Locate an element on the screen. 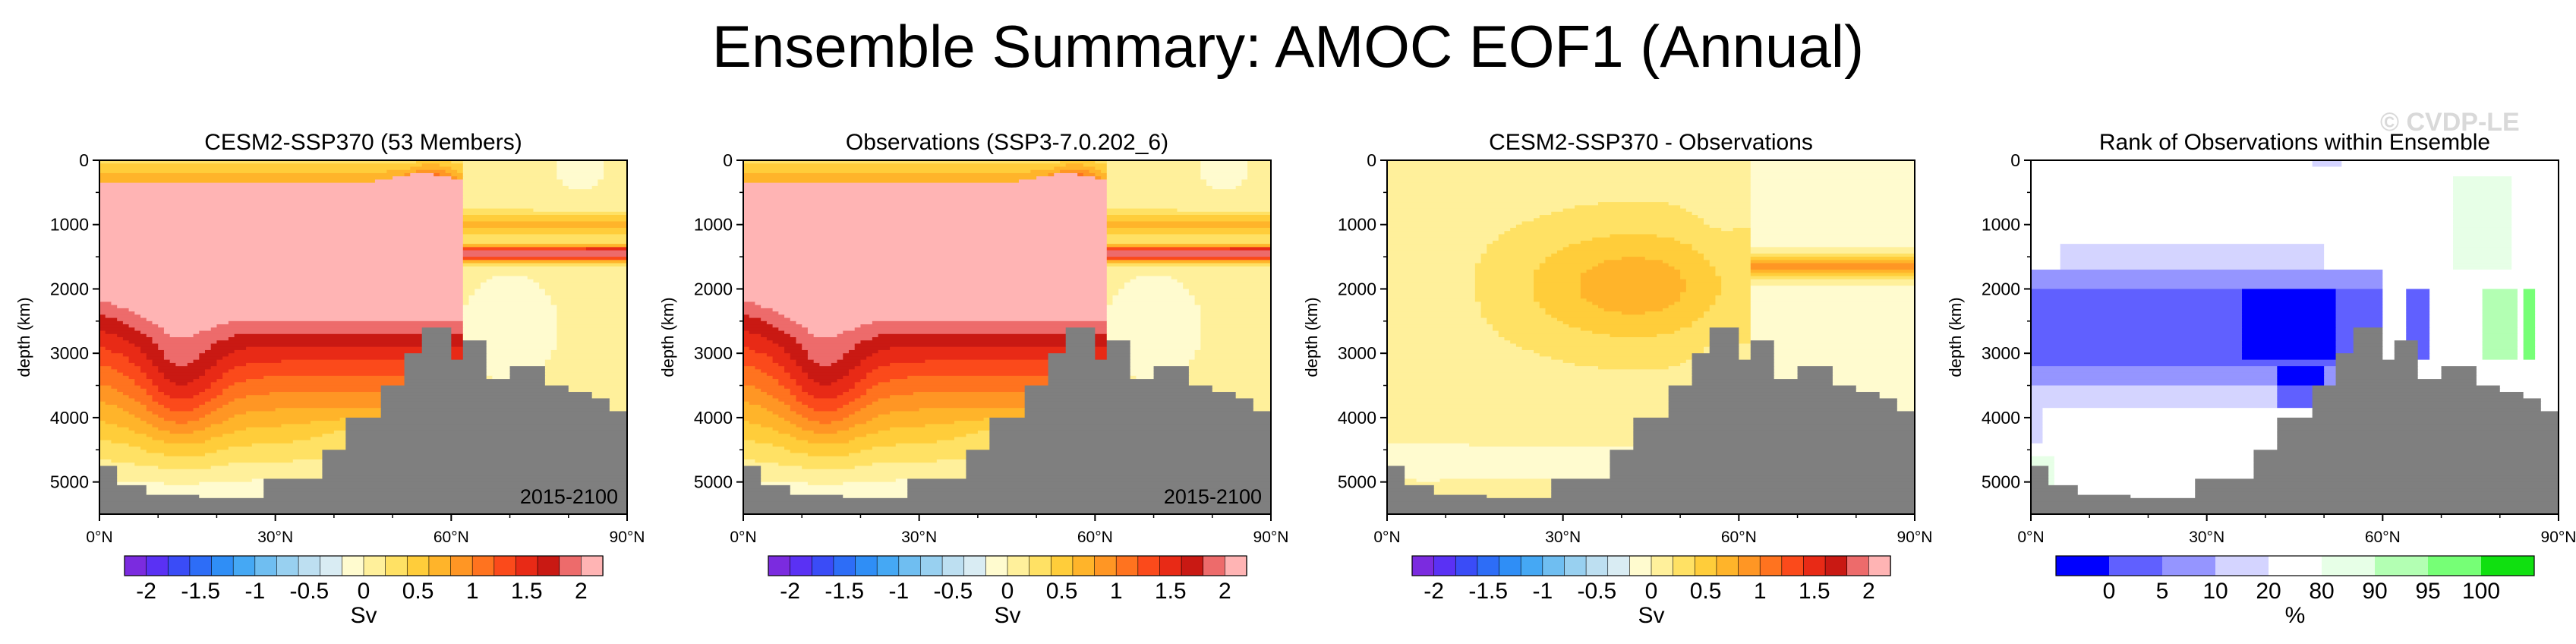  y-tick-label: 3000 is located at coordinates (2001, 353).